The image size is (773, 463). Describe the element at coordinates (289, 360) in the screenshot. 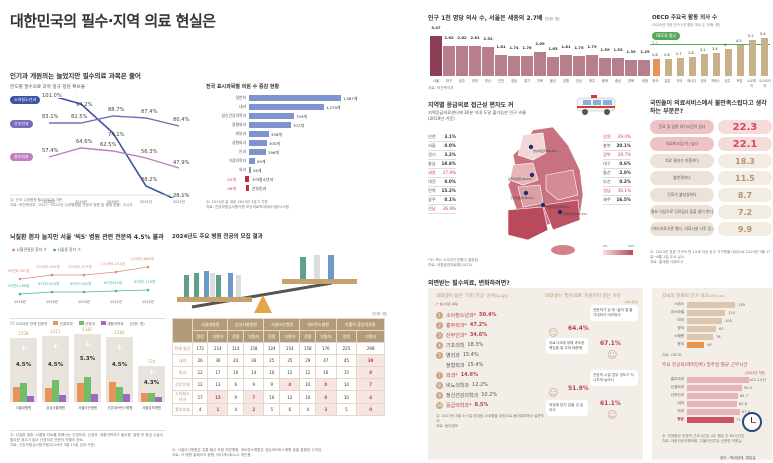

I see `cell: 35` at that location.